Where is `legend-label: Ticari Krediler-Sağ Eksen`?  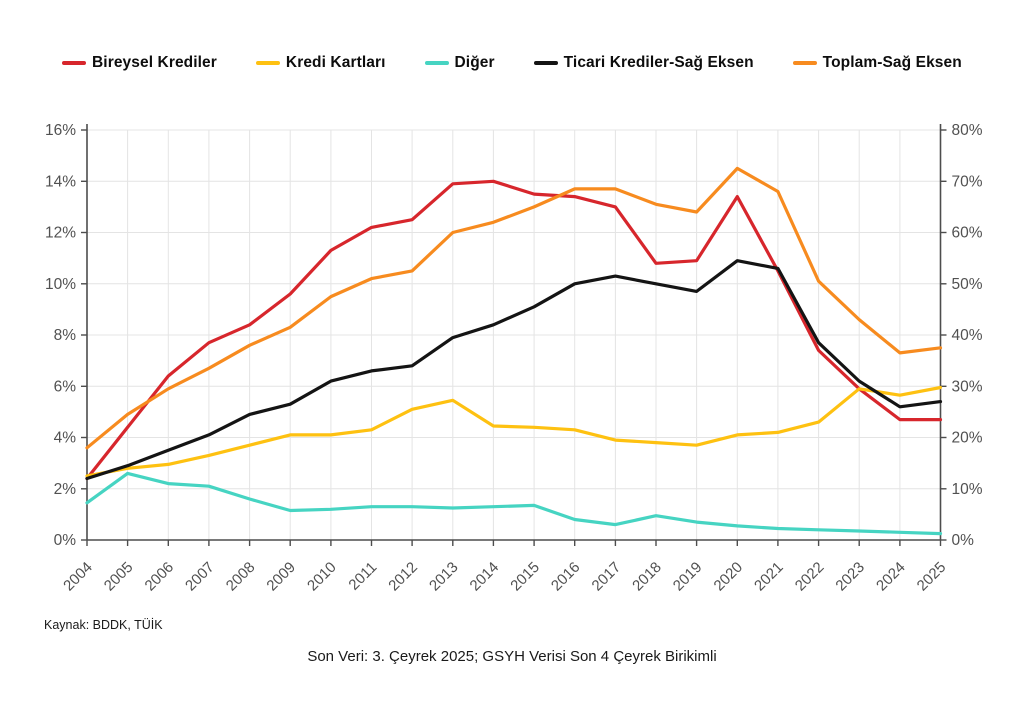 legend-label: Ticari Krediler-Sağ Eksen is located at coordinates (658, 62).